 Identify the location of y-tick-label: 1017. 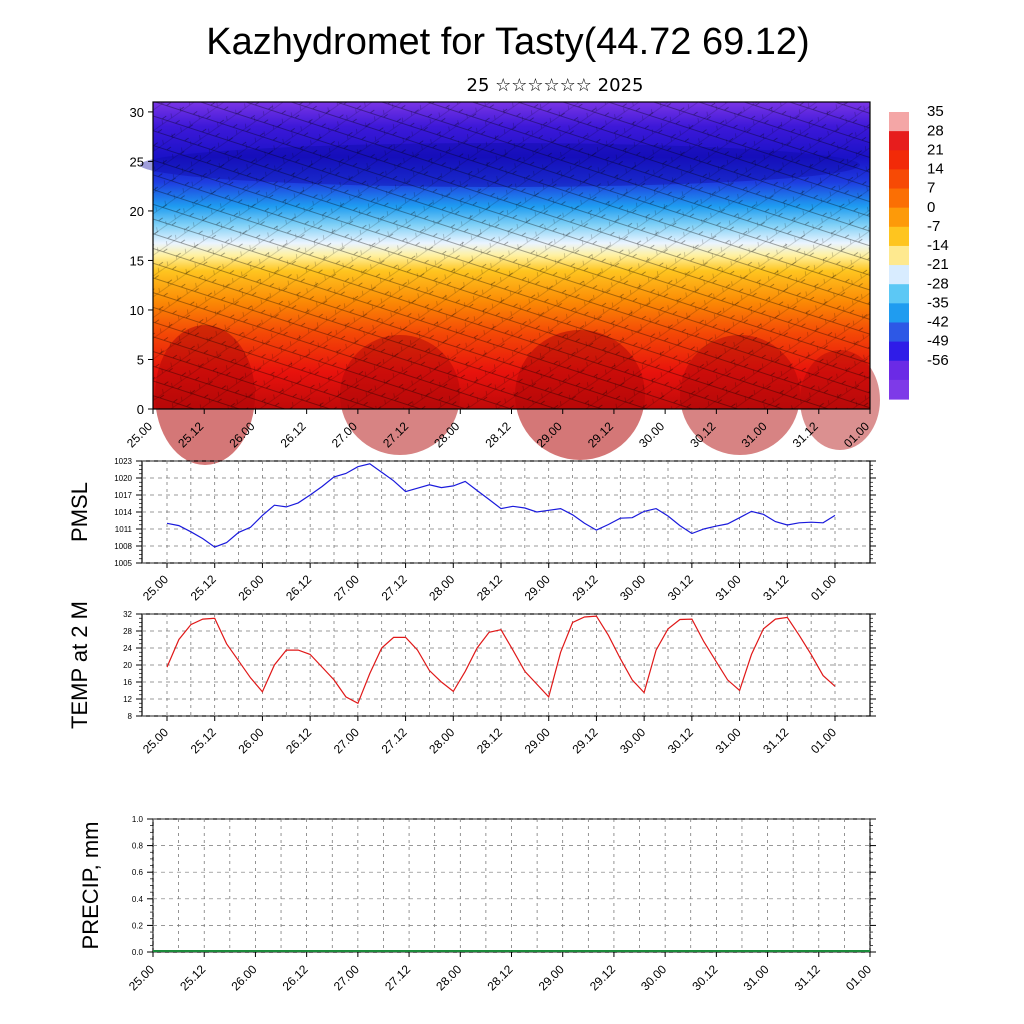
(123, 495).